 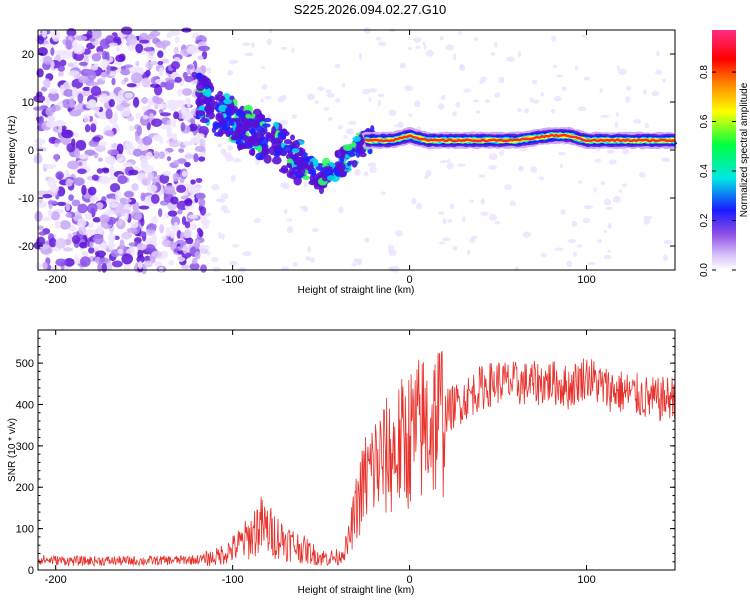 What do you see at coordinates (233, 580) in the screenshot?
I see `x-tick-label: -100` at bounding box center [233, 580].